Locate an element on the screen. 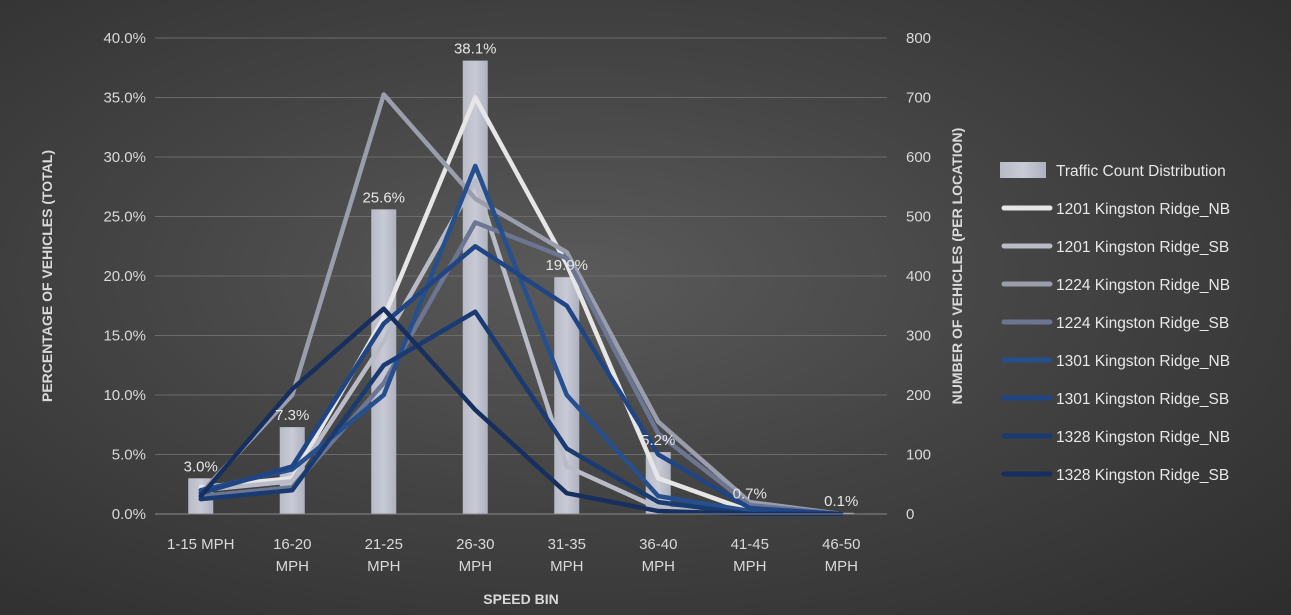 This screenshot has height=615, width=1291. y2-tick-label: 800 is located at coordinates (918, 38).